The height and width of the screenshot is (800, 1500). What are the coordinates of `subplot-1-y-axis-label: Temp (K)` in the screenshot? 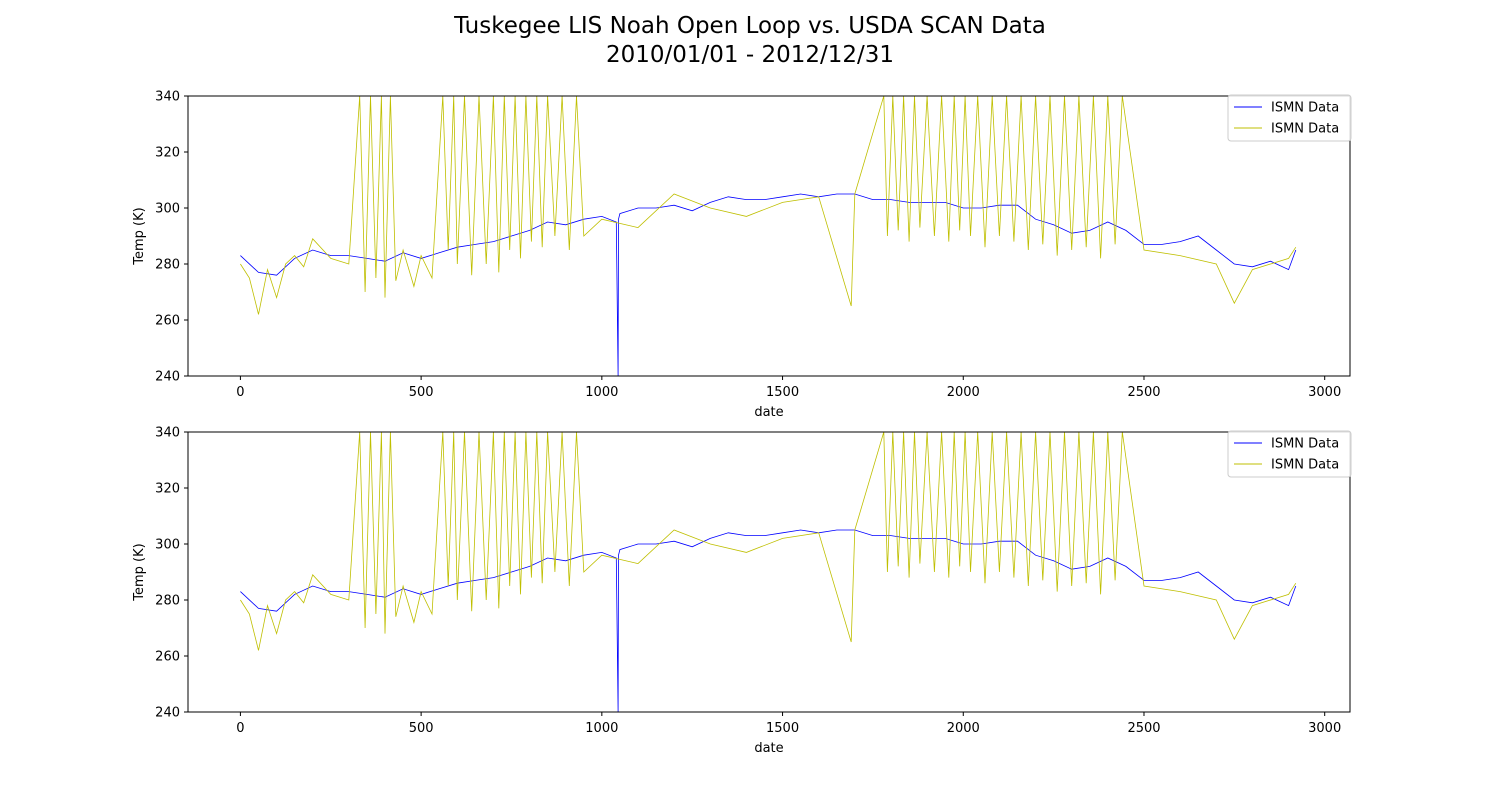 It's located at (139, 236).